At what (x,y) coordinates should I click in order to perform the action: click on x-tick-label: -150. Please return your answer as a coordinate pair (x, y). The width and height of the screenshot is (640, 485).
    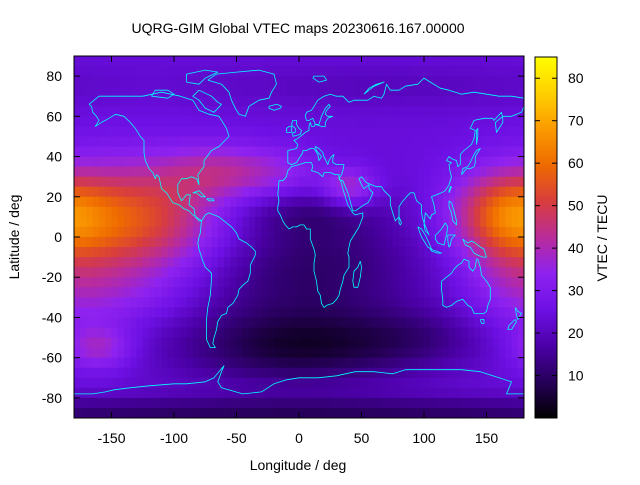
    Looking at the image, I should click on (111, 438).